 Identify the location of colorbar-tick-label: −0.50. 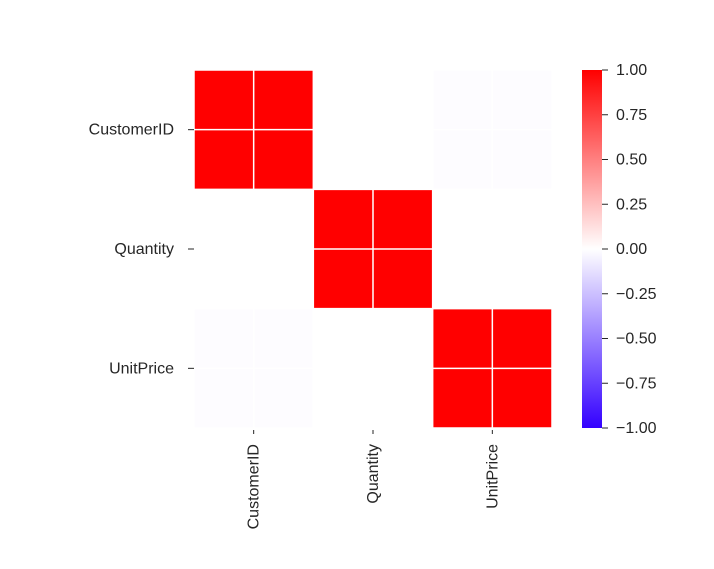
(636, 339).